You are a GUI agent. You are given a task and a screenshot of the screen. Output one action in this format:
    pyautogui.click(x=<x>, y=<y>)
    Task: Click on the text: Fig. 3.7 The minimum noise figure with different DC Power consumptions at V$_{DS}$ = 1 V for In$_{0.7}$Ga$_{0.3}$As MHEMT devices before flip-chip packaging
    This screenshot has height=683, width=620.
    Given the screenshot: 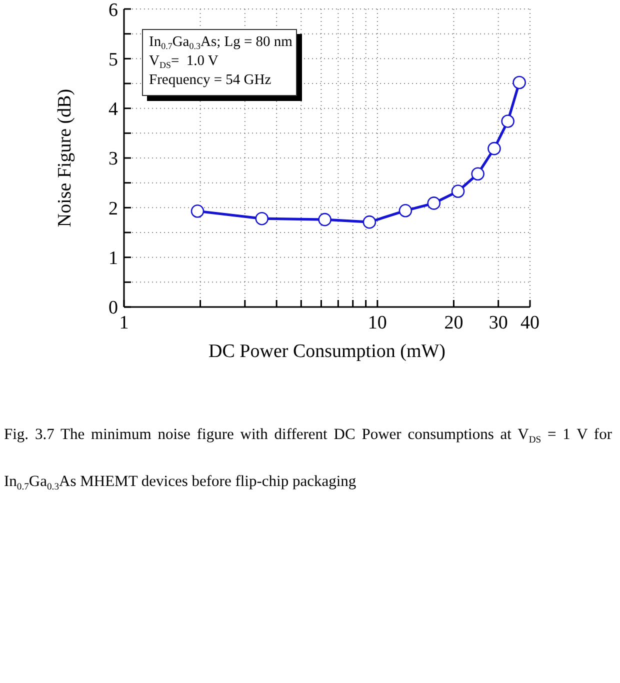 What is the action you would take?
    pyautogui.click(x=308, y=459)
    